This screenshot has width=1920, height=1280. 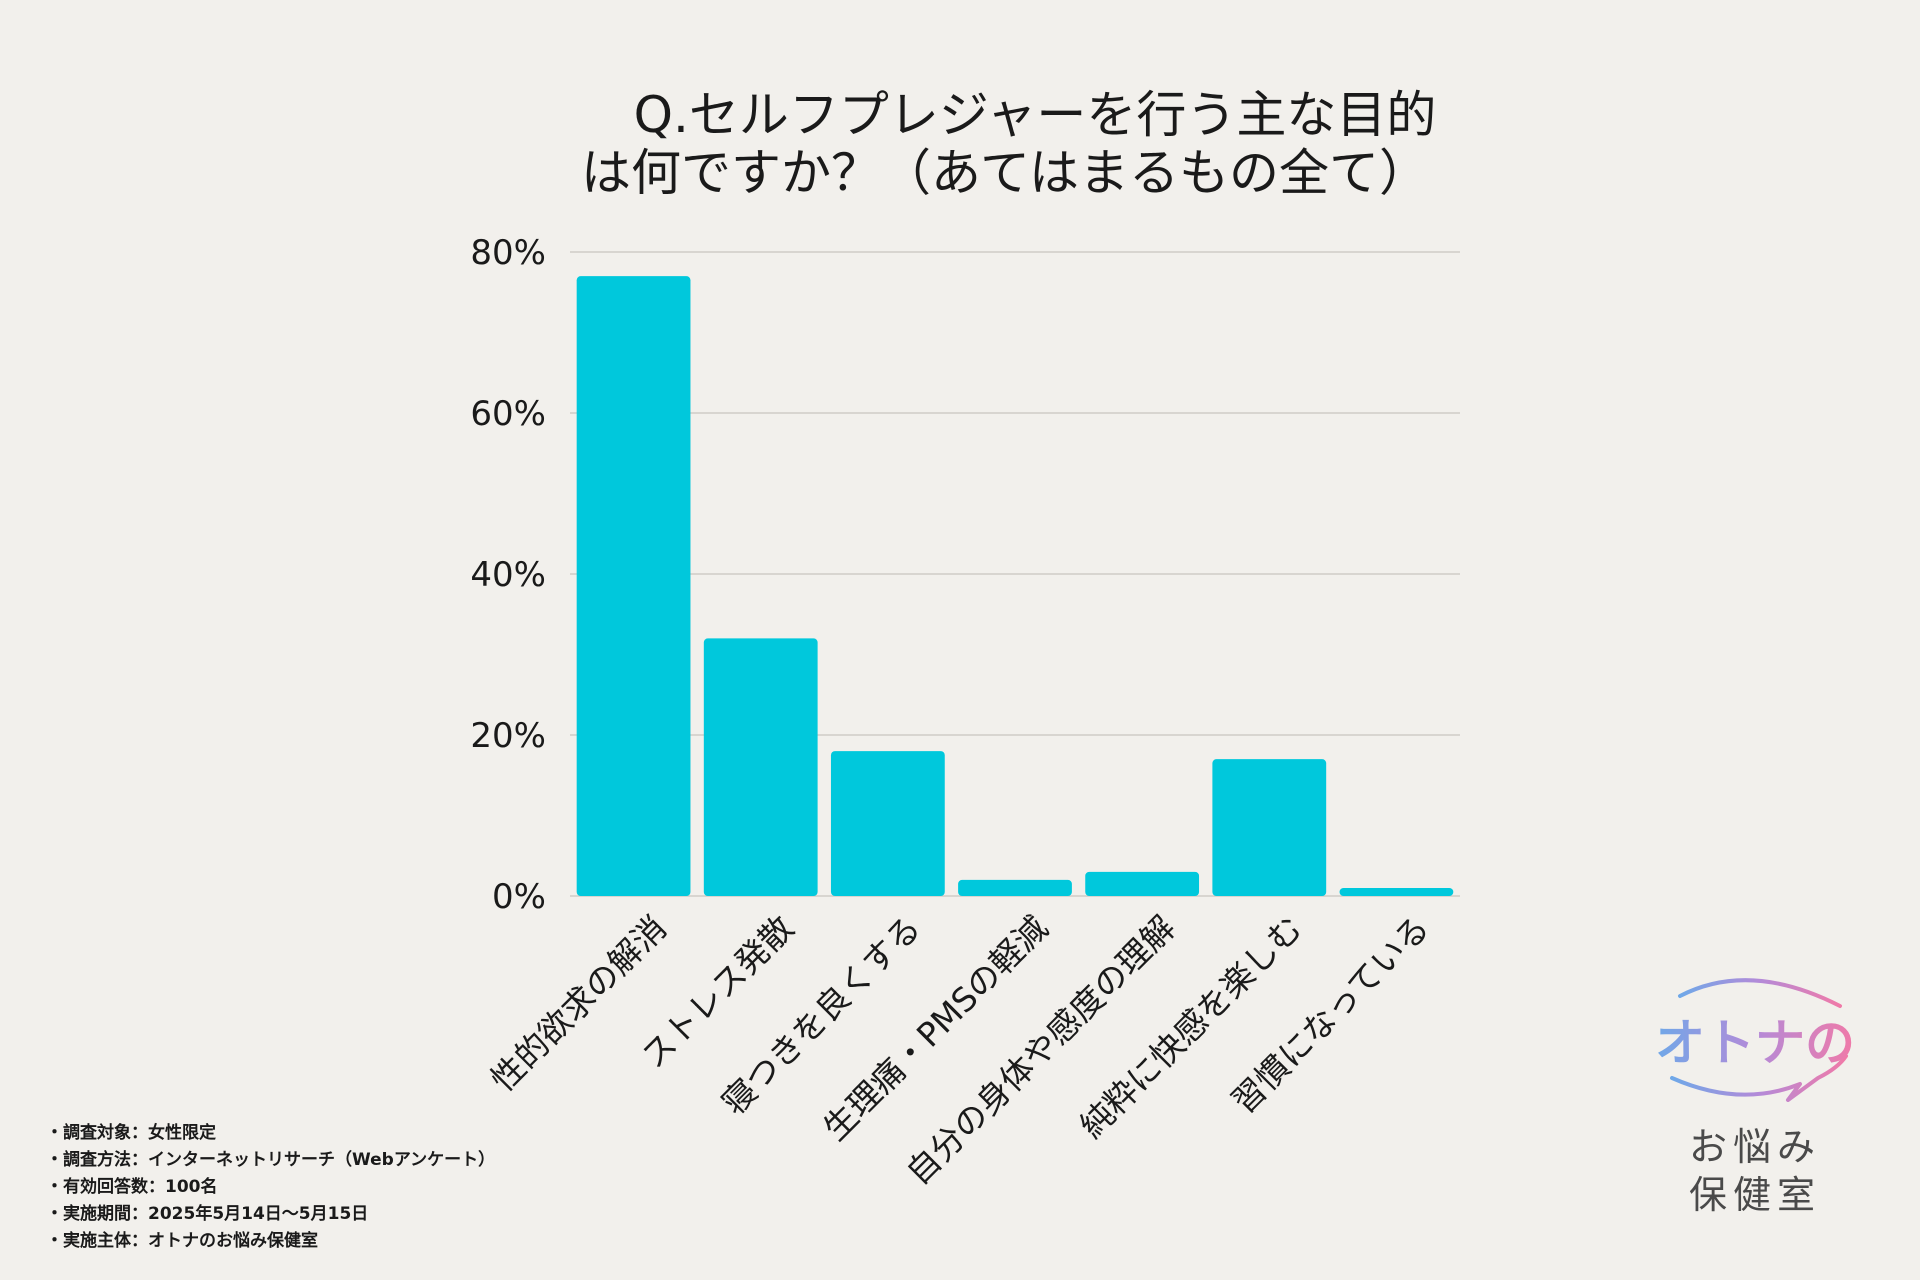 What do you see at coordinates (1754, 1195) in the screenshot?
I see `logo-sub-line-2: 保健室` at bounding box center [1754, 1195].